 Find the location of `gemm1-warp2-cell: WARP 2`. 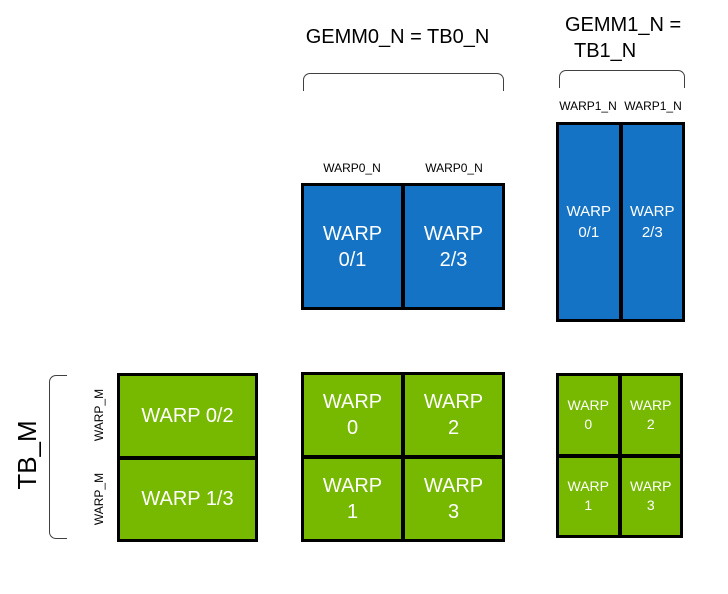

gemm1-warp2-cell: WARP 2 is located at coordinates (650, 415).